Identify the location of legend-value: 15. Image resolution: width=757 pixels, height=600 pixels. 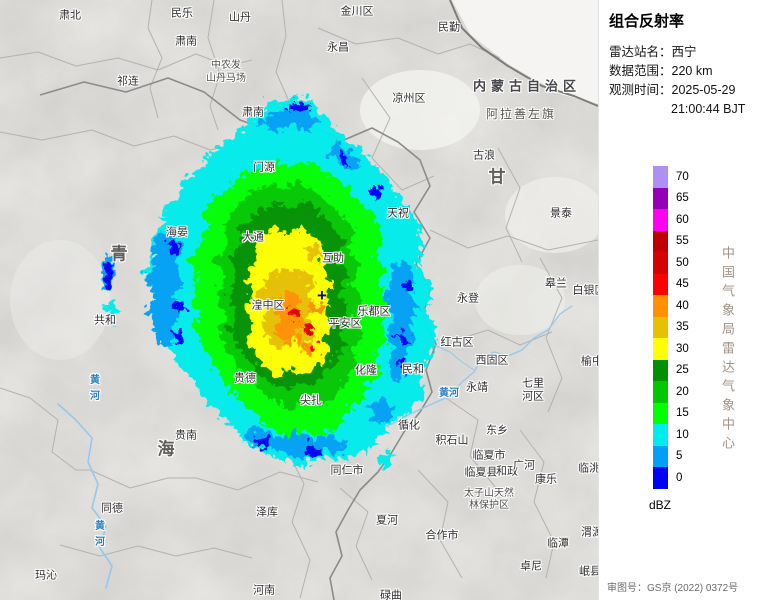
(682, 413).